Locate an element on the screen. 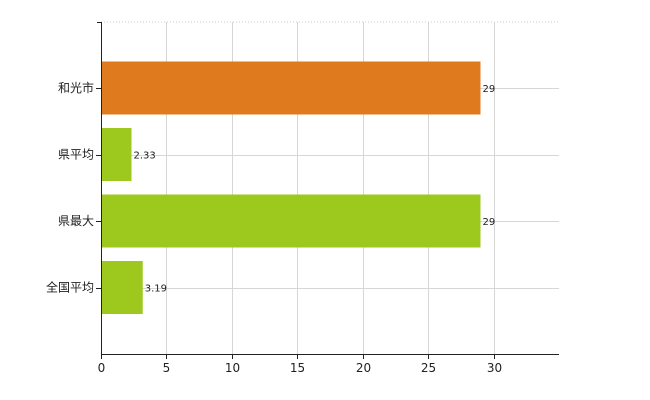  x-tick-label-15: 15 is located at coordinates (297, 368).